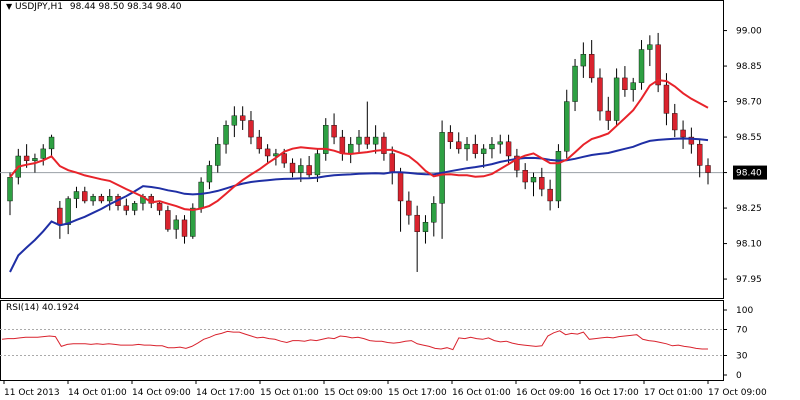  I want to click on rsi-line, so click(354, 340).